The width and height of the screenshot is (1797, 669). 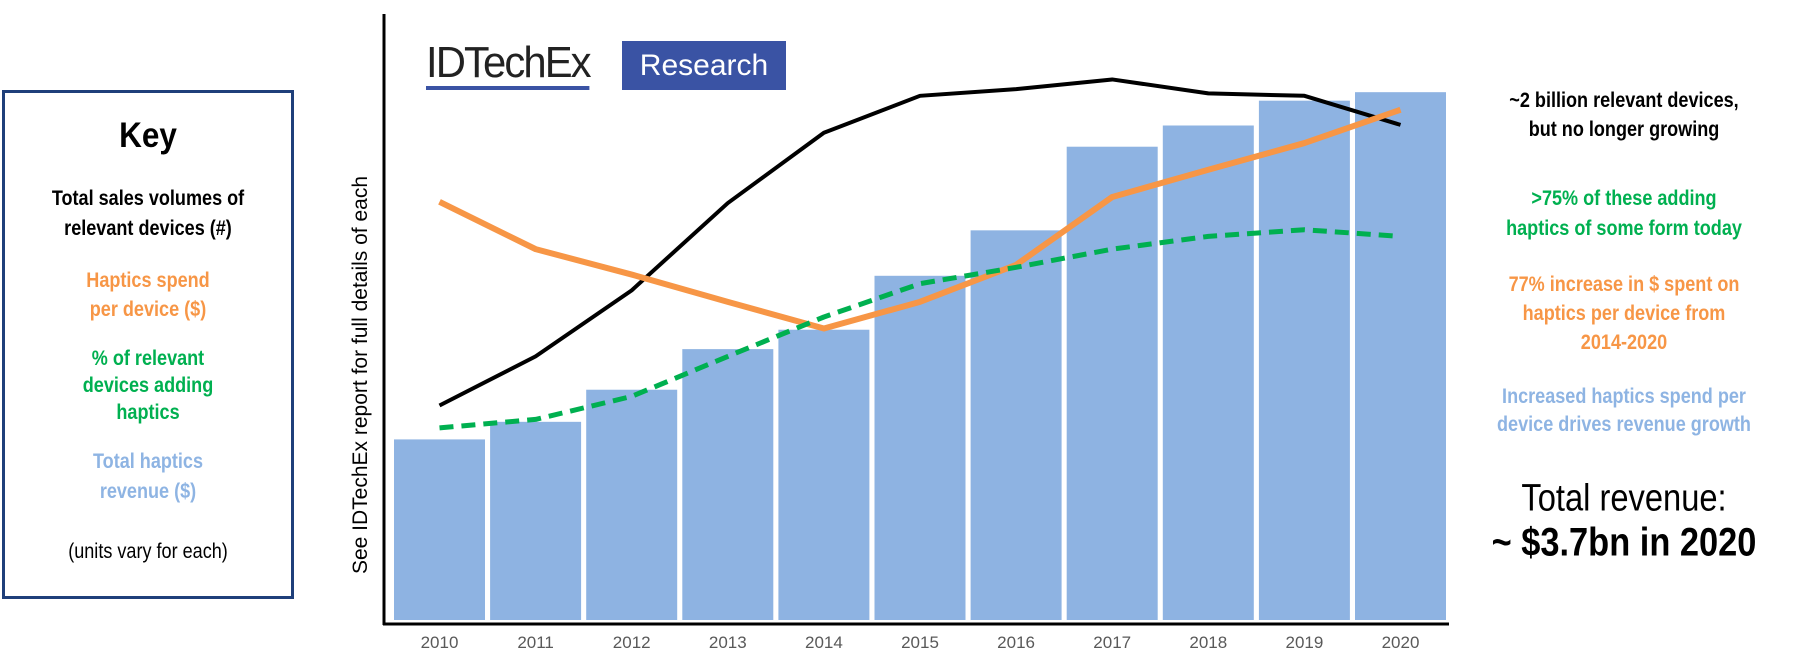 I want to click on bar-2013, so click(x=728, y=484).